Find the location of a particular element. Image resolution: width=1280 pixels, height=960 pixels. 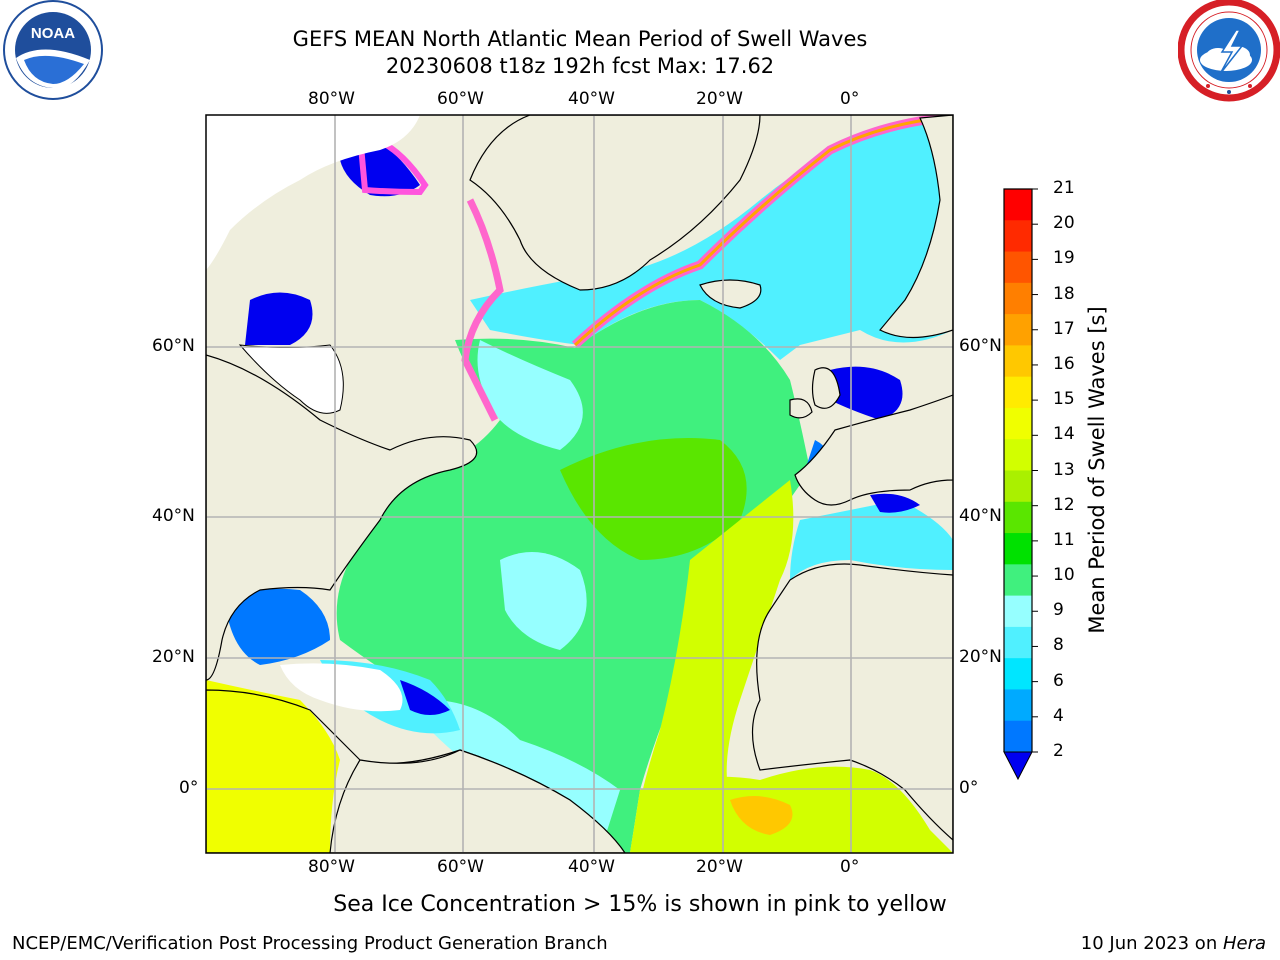

lat-label-left-60n: 60°N is located at coordinates (173, 346).